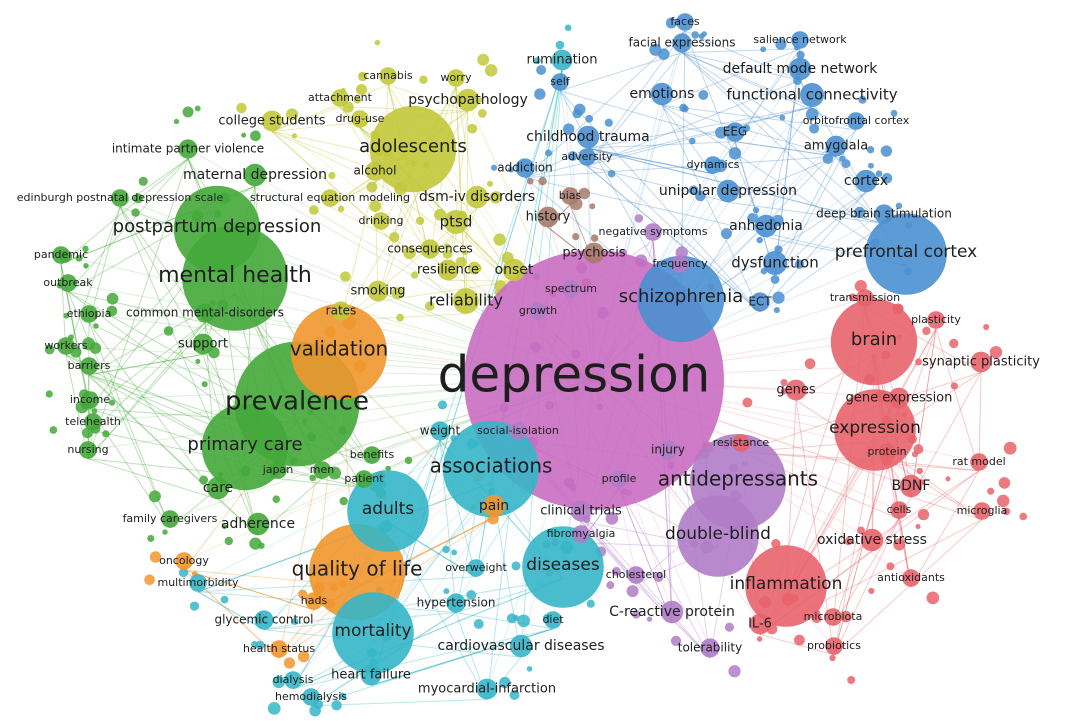 The height and width of the screenshot is (721, 1080). What do you see at coordinates (981, 362) in the screenshot?
I see `node-label: synaptic plasticity` at bounding box center [981, 362].